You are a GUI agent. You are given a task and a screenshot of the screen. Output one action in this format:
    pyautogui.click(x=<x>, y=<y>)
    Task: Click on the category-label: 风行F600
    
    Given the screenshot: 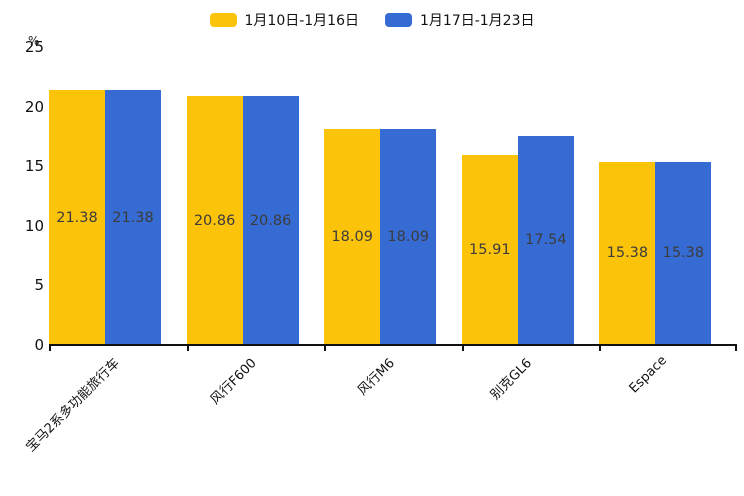 What is the action you would take?
    pyautogui.click(x=234, y=381)
    